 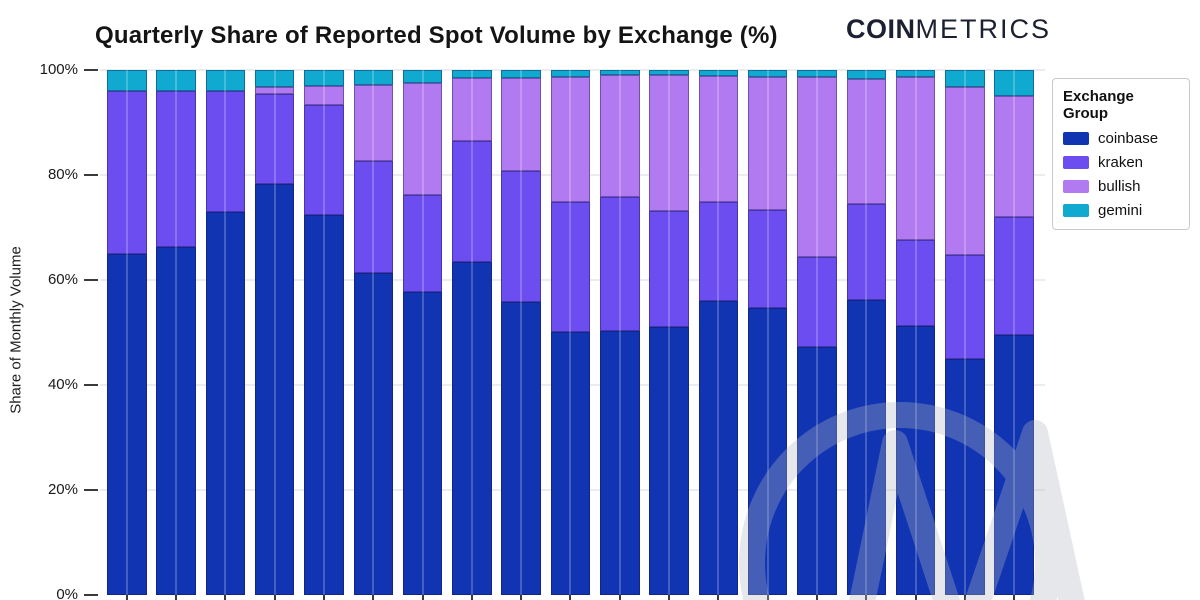 I want to click on bar-12-bullish-segment, so click(x=669, y=143).